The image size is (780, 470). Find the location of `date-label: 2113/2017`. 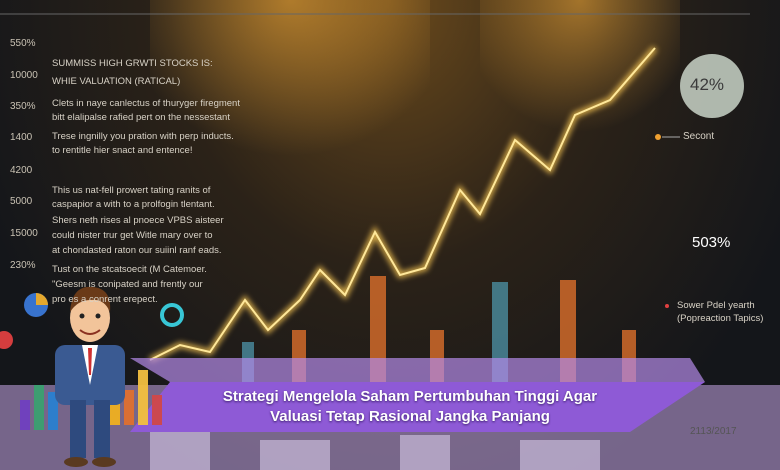

date-label: 2113/2017 is located at coordinates (713, 431).